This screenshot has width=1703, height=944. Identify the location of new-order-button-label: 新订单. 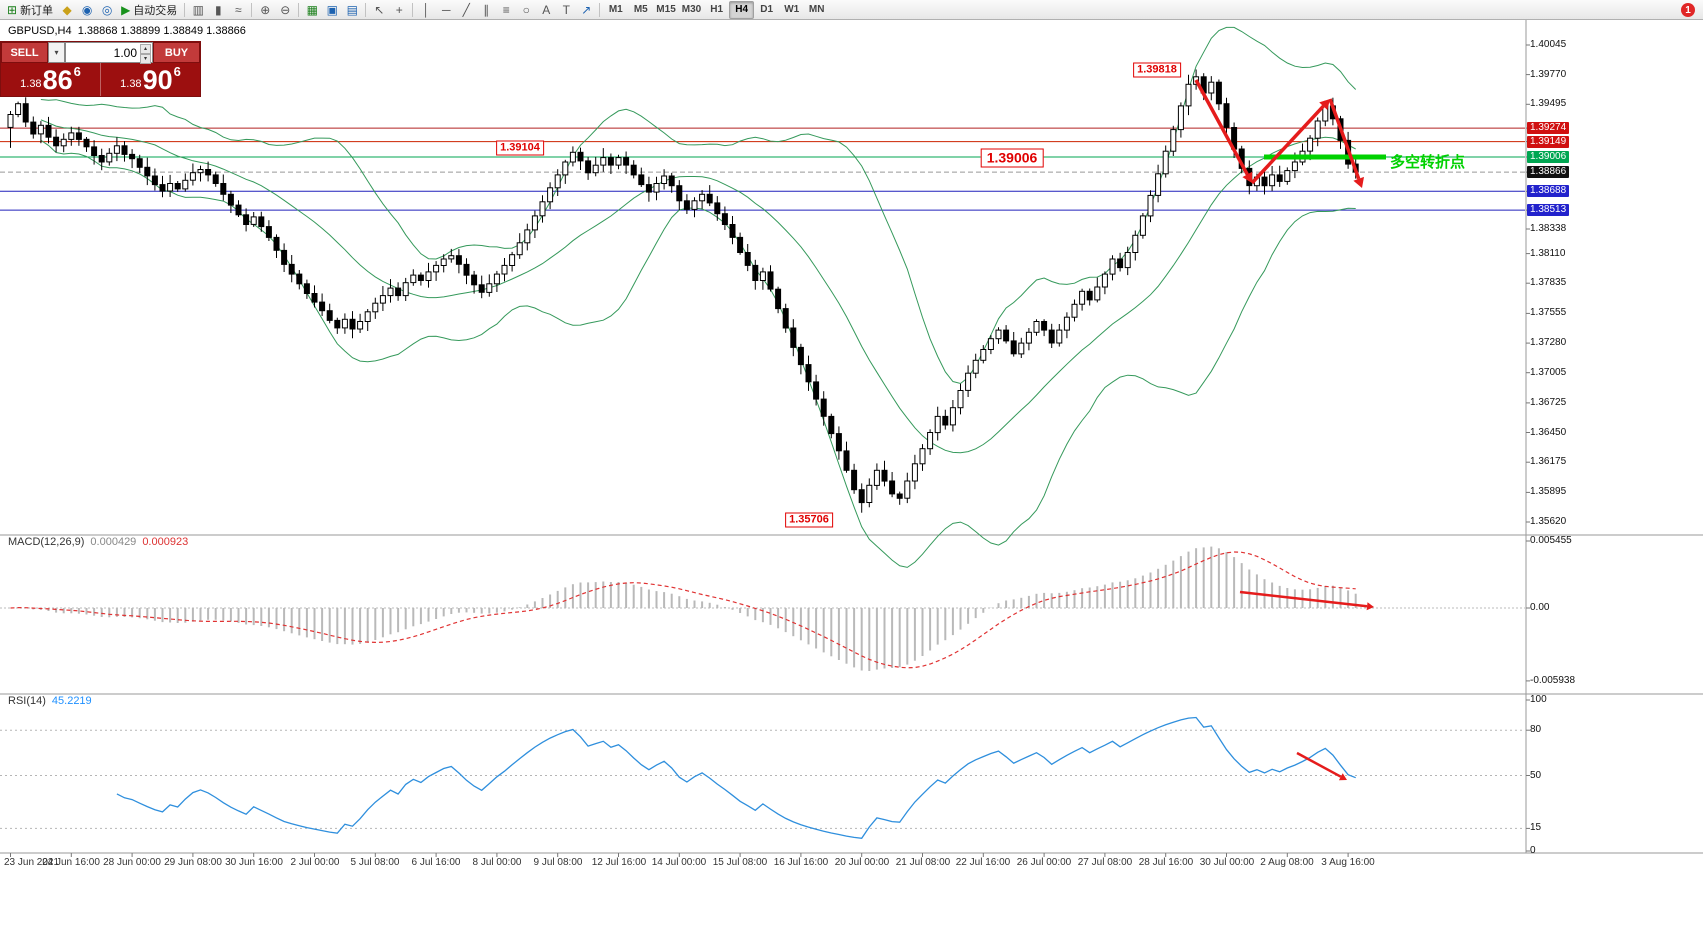
(37, 10).